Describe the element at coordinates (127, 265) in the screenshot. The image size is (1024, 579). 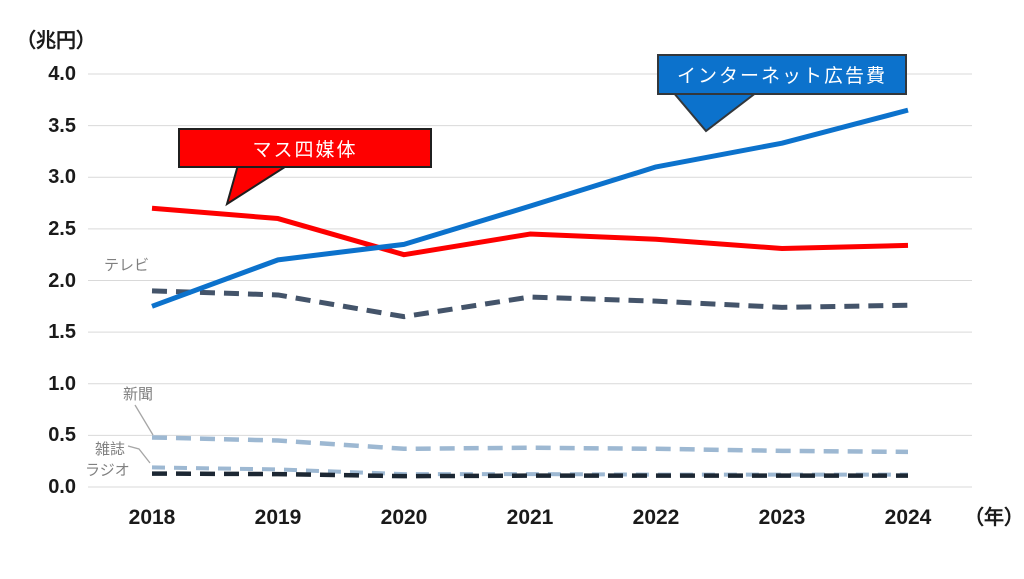
I see `tv-series-label: テレビ` at that location.